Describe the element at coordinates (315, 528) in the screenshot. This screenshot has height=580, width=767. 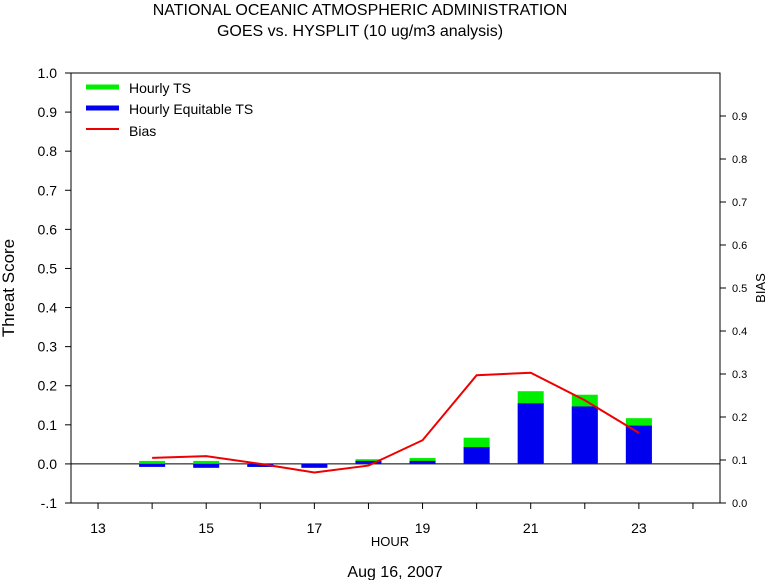
I see `x-tick-label: 17` at that location.